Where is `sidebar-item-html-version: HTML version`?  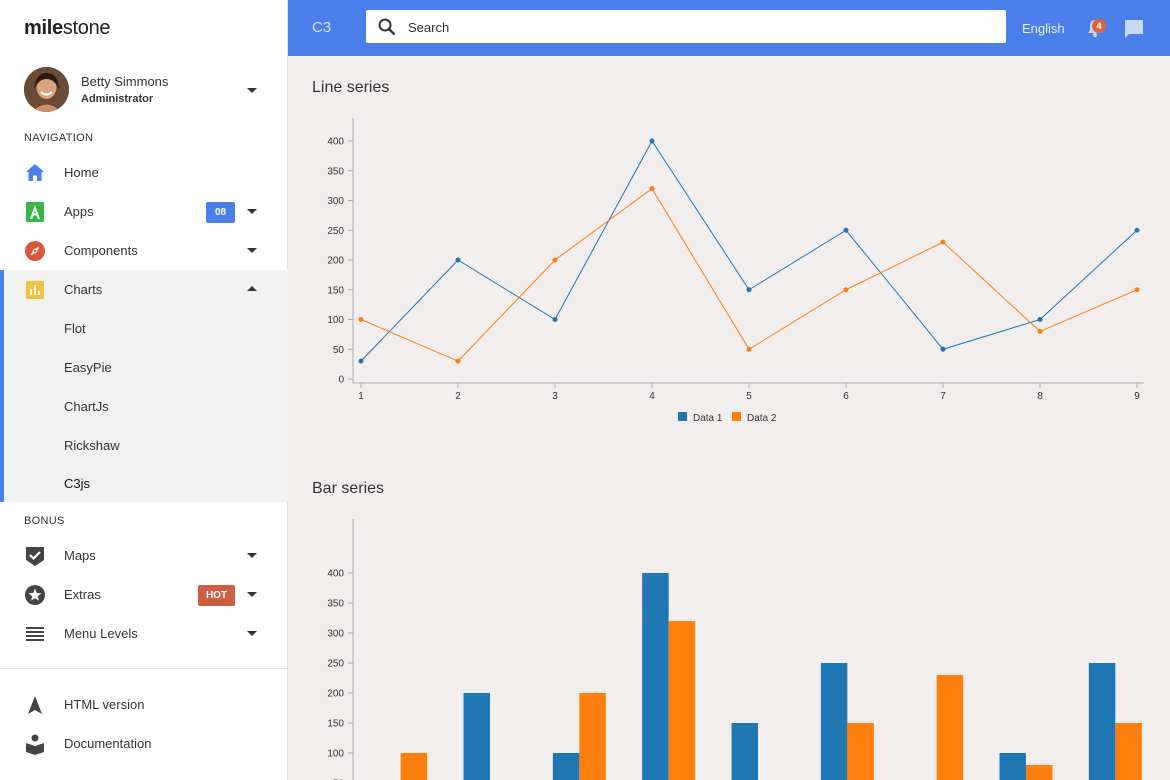 sidebar-item-html-version: HTML version is located at coordinates (144, 704).